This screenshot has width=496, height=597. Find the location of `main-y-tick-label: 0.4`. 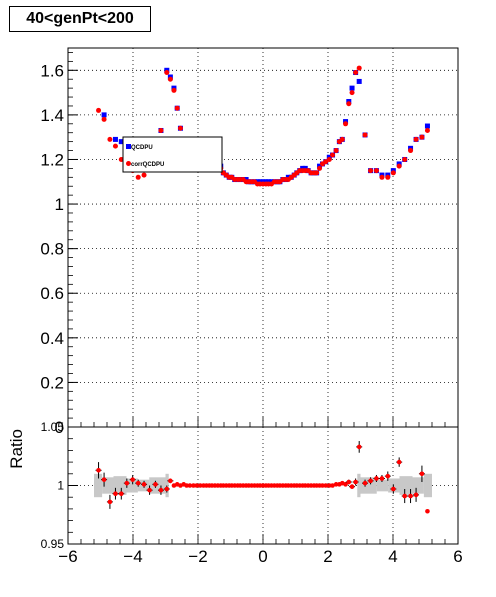

main-y-tick-label: 0.4 is located at coordinates (52, 338).